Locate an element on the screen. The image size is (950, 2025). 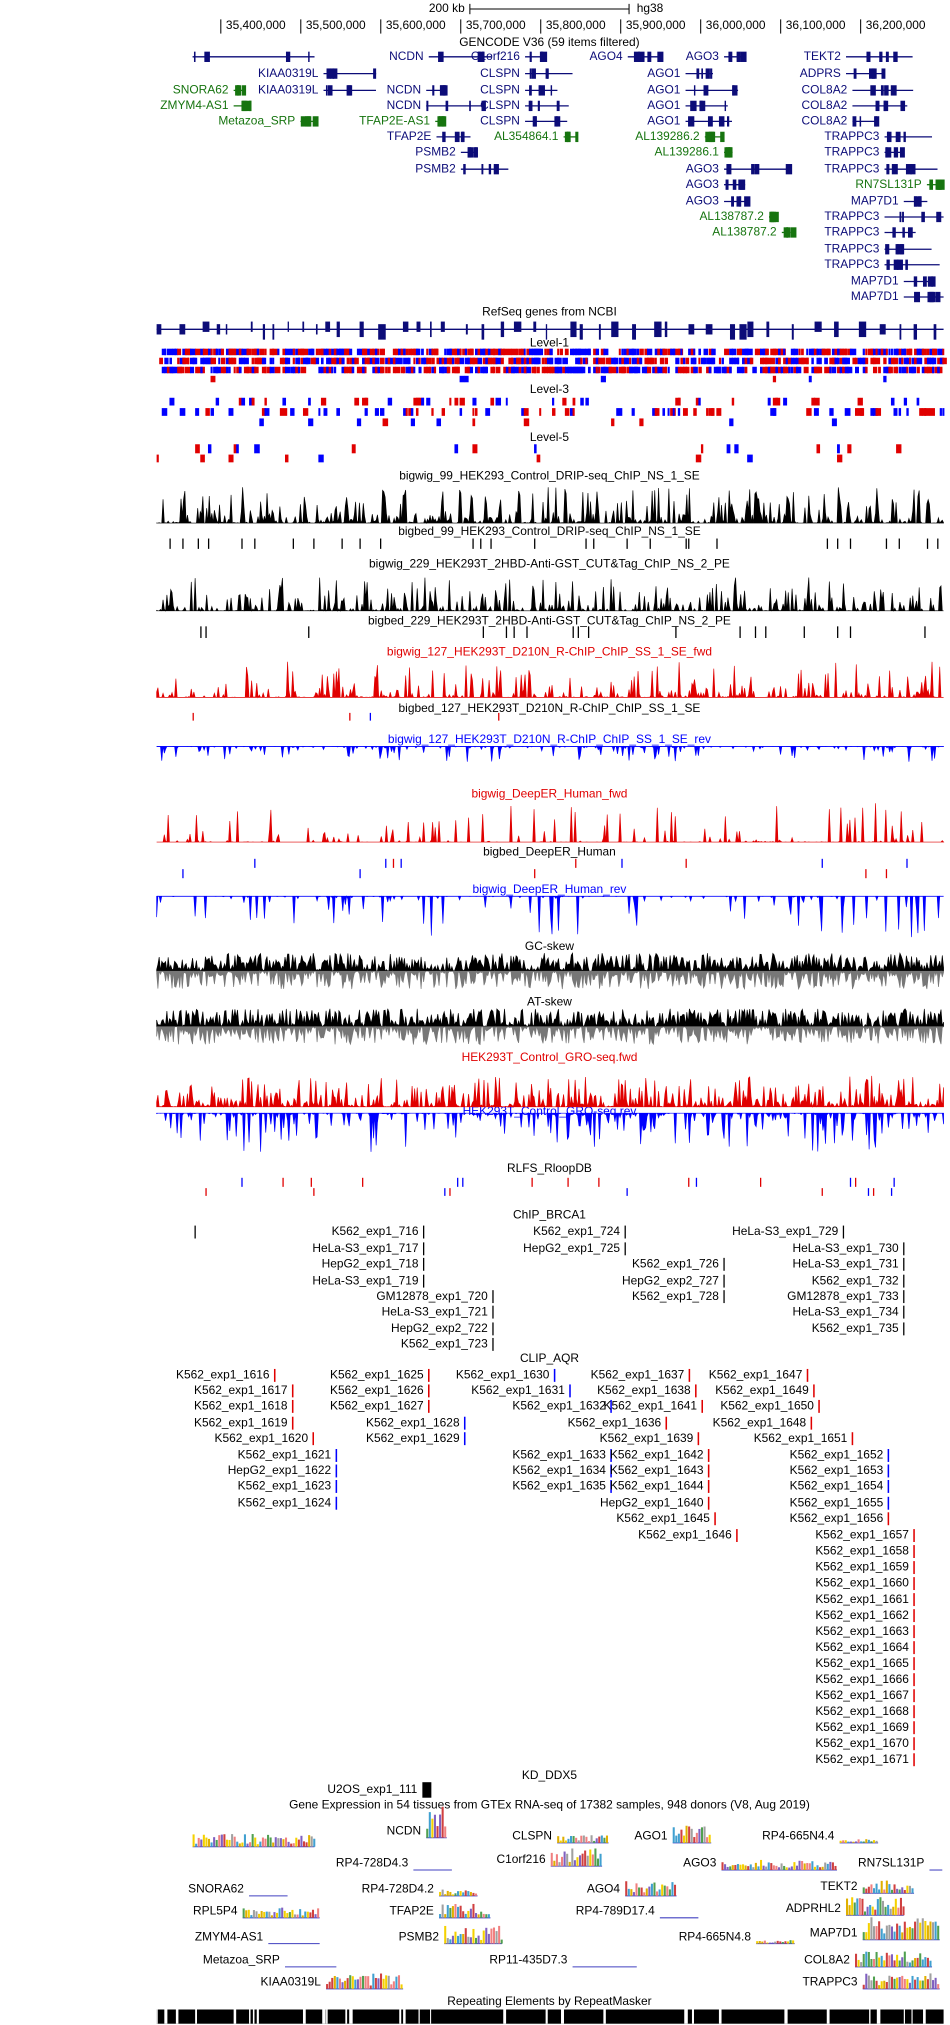
assembly-label: hg38 is located at coordinates (650, 8).